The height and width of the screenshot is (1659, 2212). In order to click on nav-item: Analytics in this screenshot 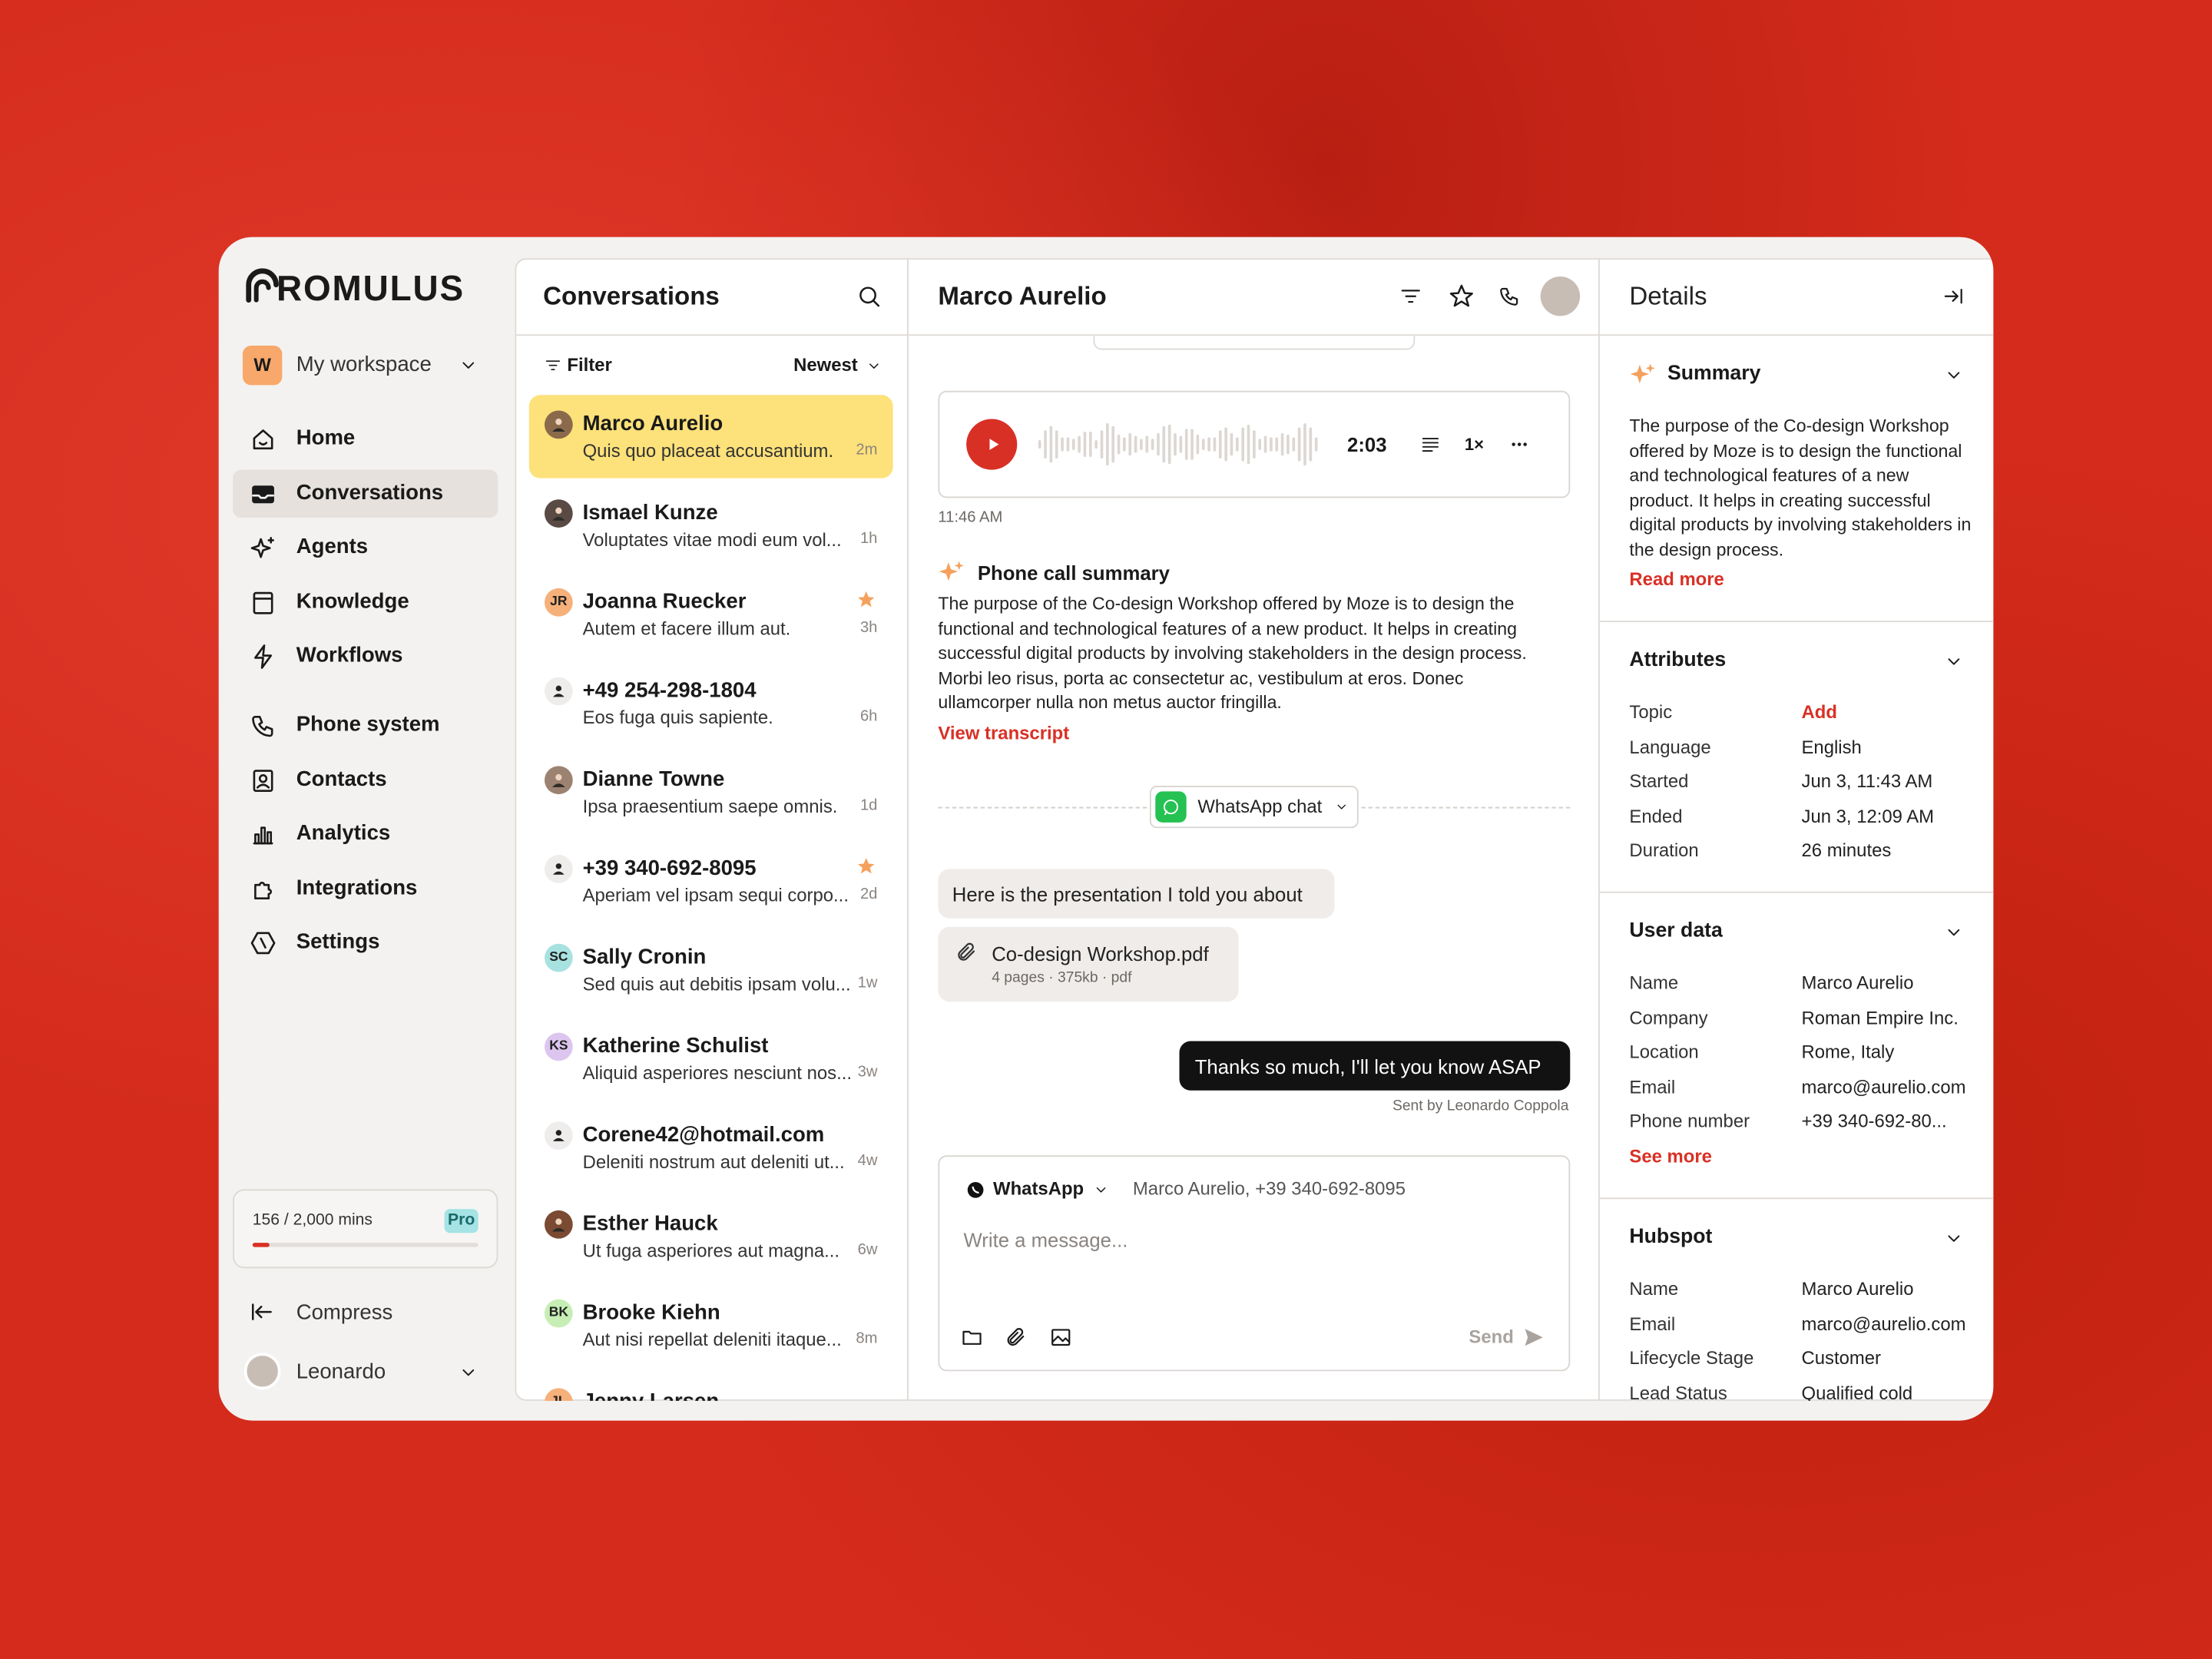, I will do `click(344, 833)`.